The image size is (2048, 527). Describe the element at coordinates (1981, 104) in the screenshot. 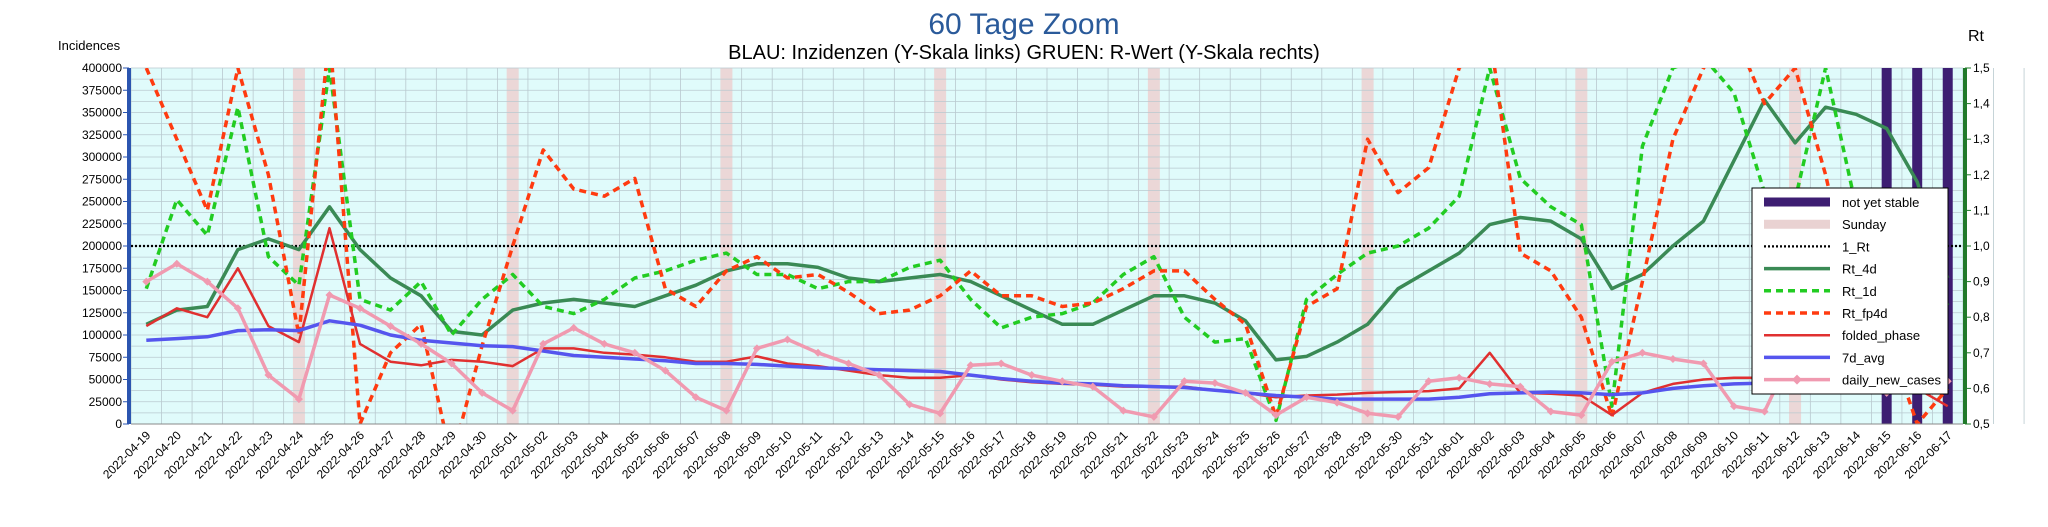

I see `tick-label-right: 1,4` at that location.